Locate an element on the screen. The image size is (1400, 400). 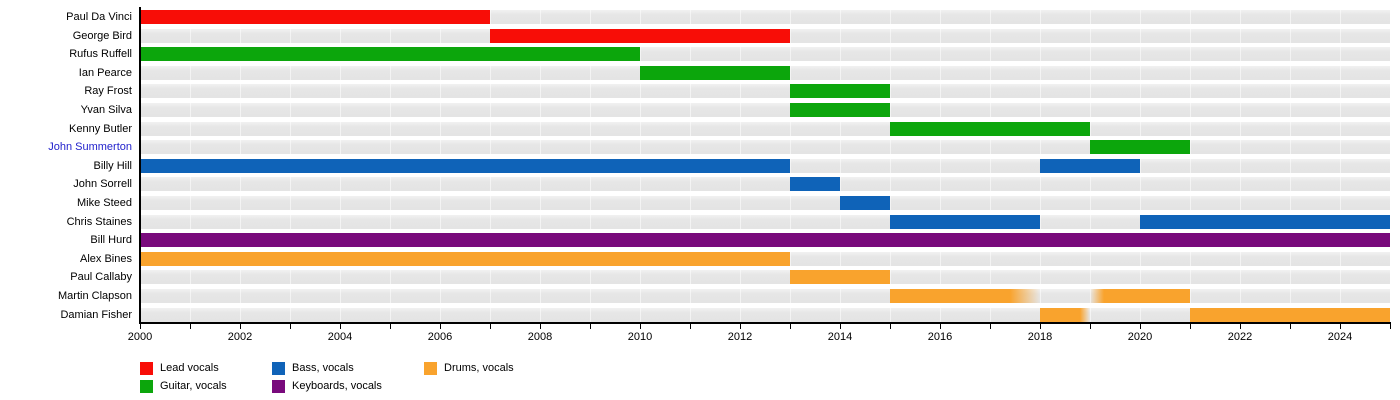
x-axis-tick-label: 2014 is located at coordinates (840, 337).